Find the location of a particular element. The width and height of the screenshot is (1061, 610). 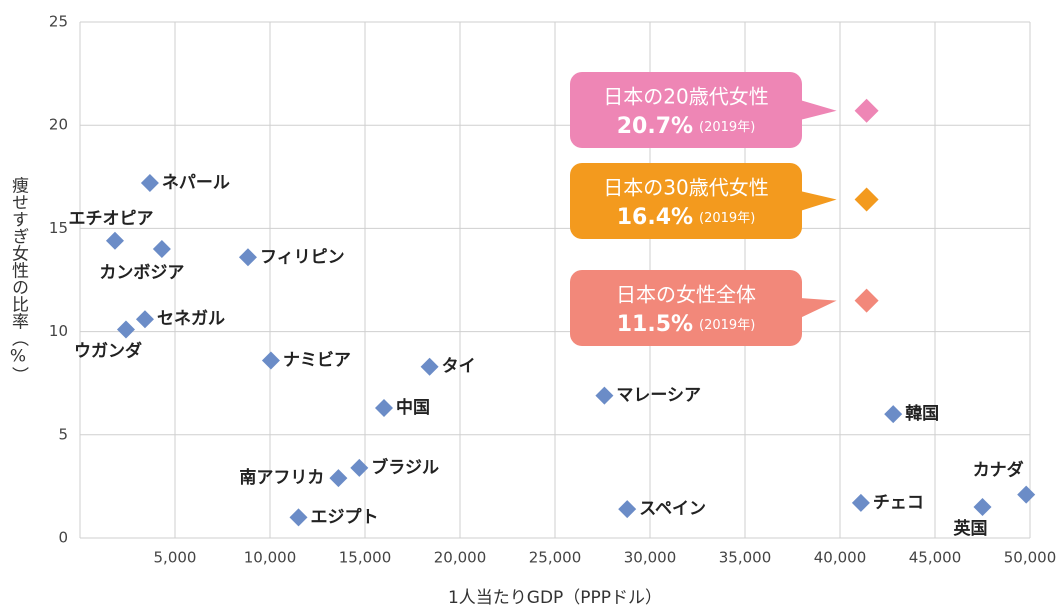

callout-value: 11.5% (2019年) is located at coordinates (686, 324).